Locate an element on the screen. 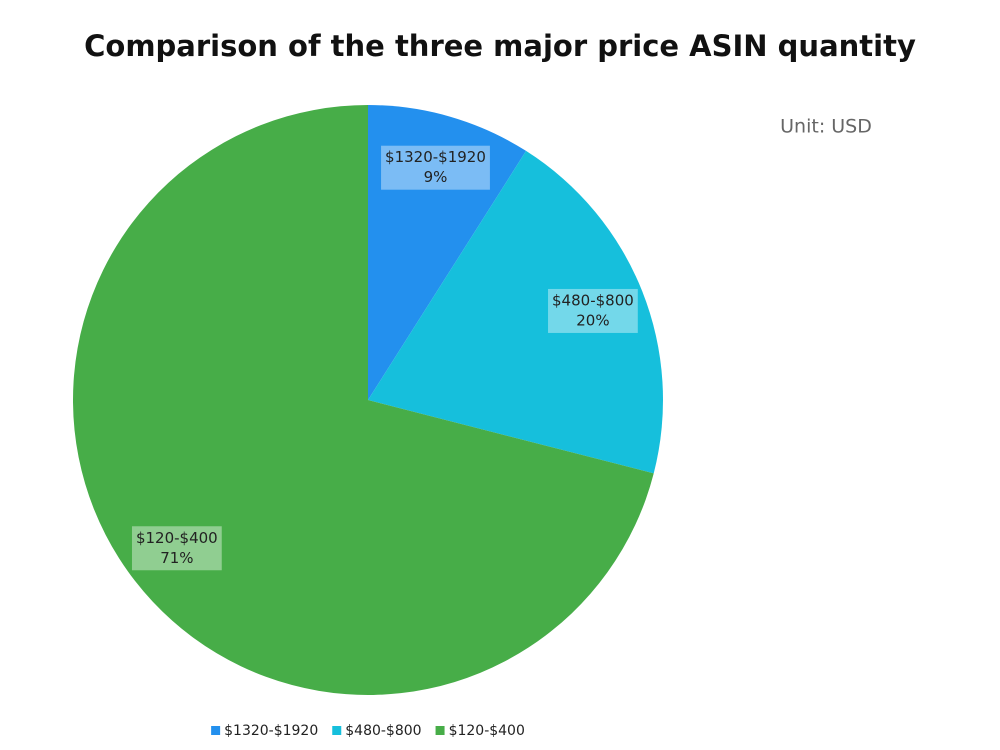 The width and height of the screenshot is (1000, 750). label-category: $1320-$1920 is located at coordinates (435, 157).